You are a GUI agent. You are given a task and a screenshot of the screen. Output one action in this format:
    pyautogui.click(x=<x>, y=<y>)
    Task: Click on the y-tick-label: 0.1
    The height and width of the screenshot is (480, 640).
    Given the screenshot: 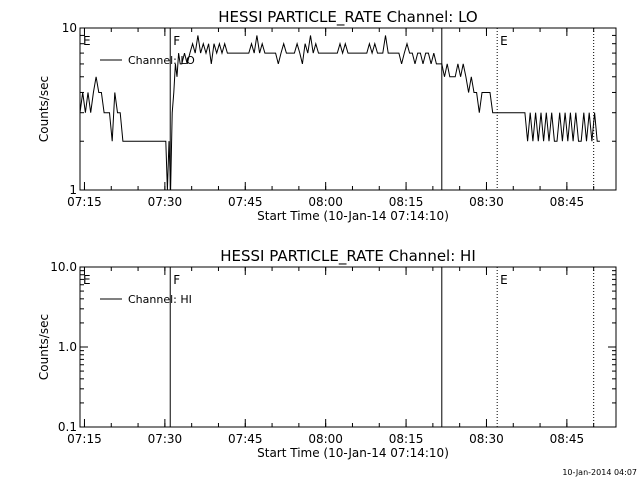 What is the action you would take?
    pyautogui.click(x=67, y=427)
    